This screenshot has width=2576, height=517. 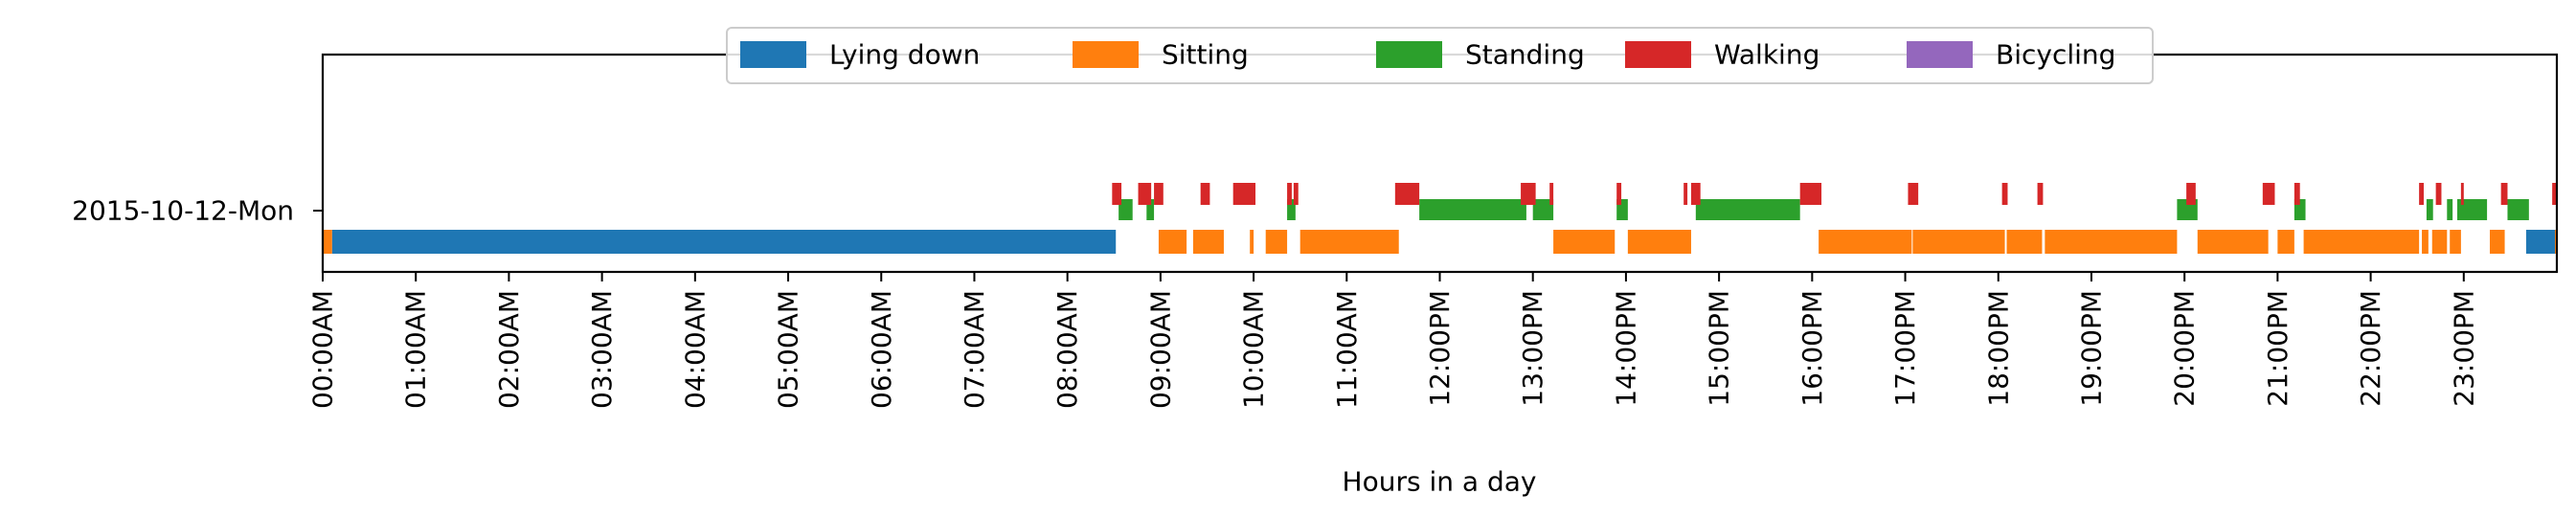 What do you see at coordinates (974, 349) in the screenshot?
I see `x-tick-label: 07:00AM` at bounding box center [974, 349].